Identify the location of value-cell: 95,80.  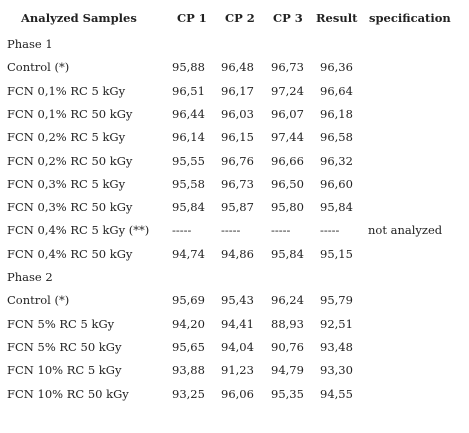
(287, 207).